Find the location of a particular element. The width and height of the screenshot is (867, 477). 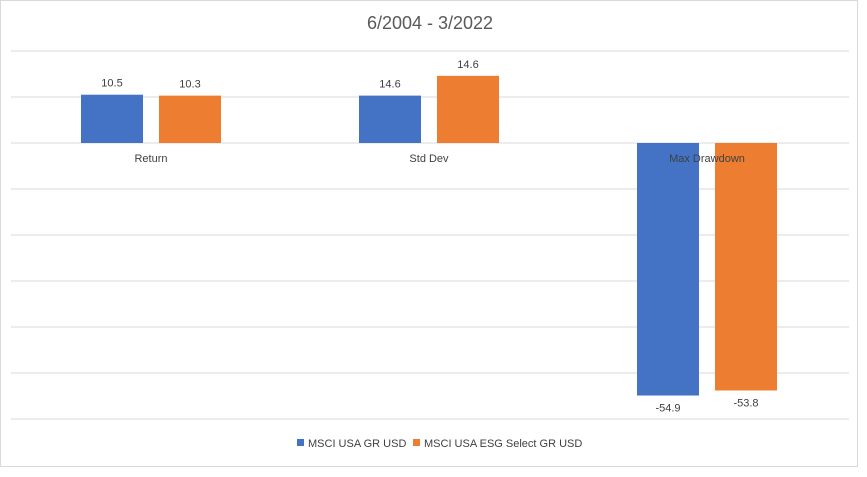

legend-entry: MSCI USA ESG Select GR USD is located at coordinates (503, 444).